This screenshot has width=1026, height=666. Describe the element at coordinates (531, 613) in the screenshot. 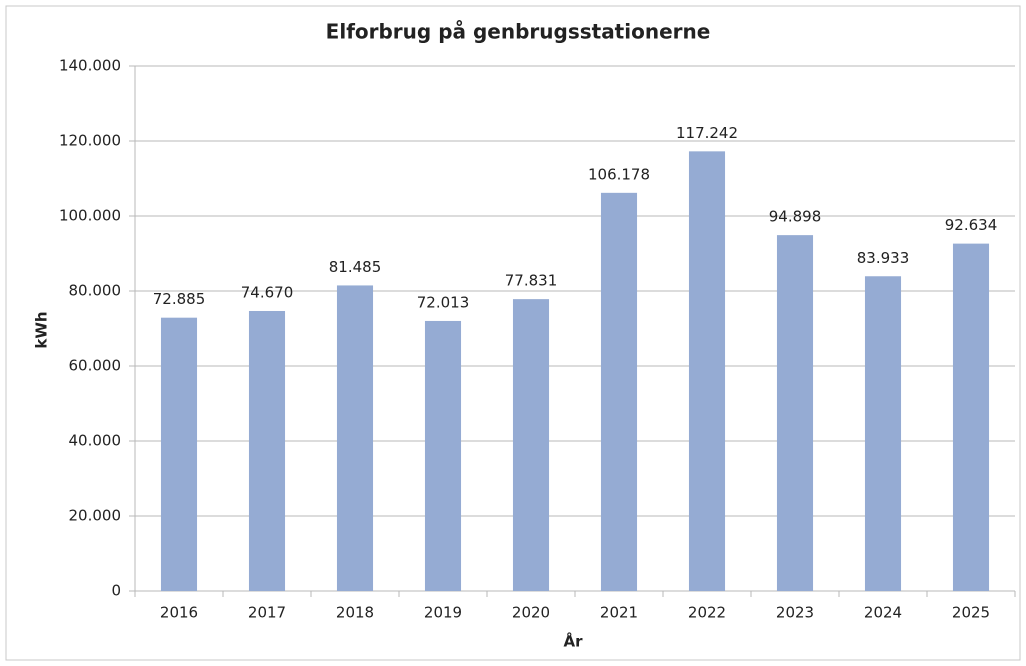

I see `x-tick-label: 2020` at that location.